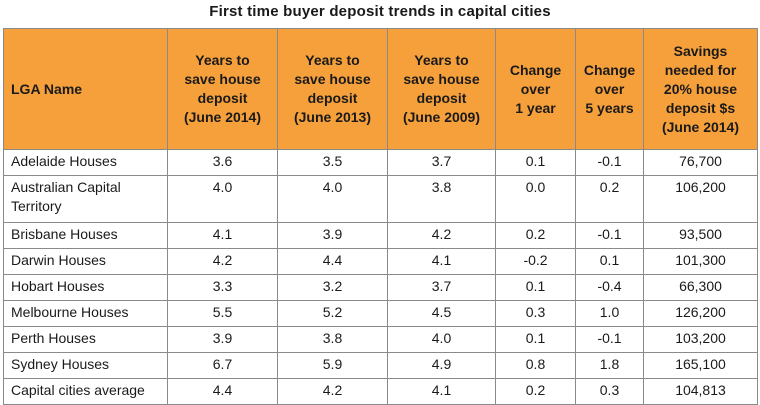 The width and height of the screenshot is (760, 405). Describe the element at coordinates (85, 339) in the screenshot. I see `row-label: Perth Houses` at that location.